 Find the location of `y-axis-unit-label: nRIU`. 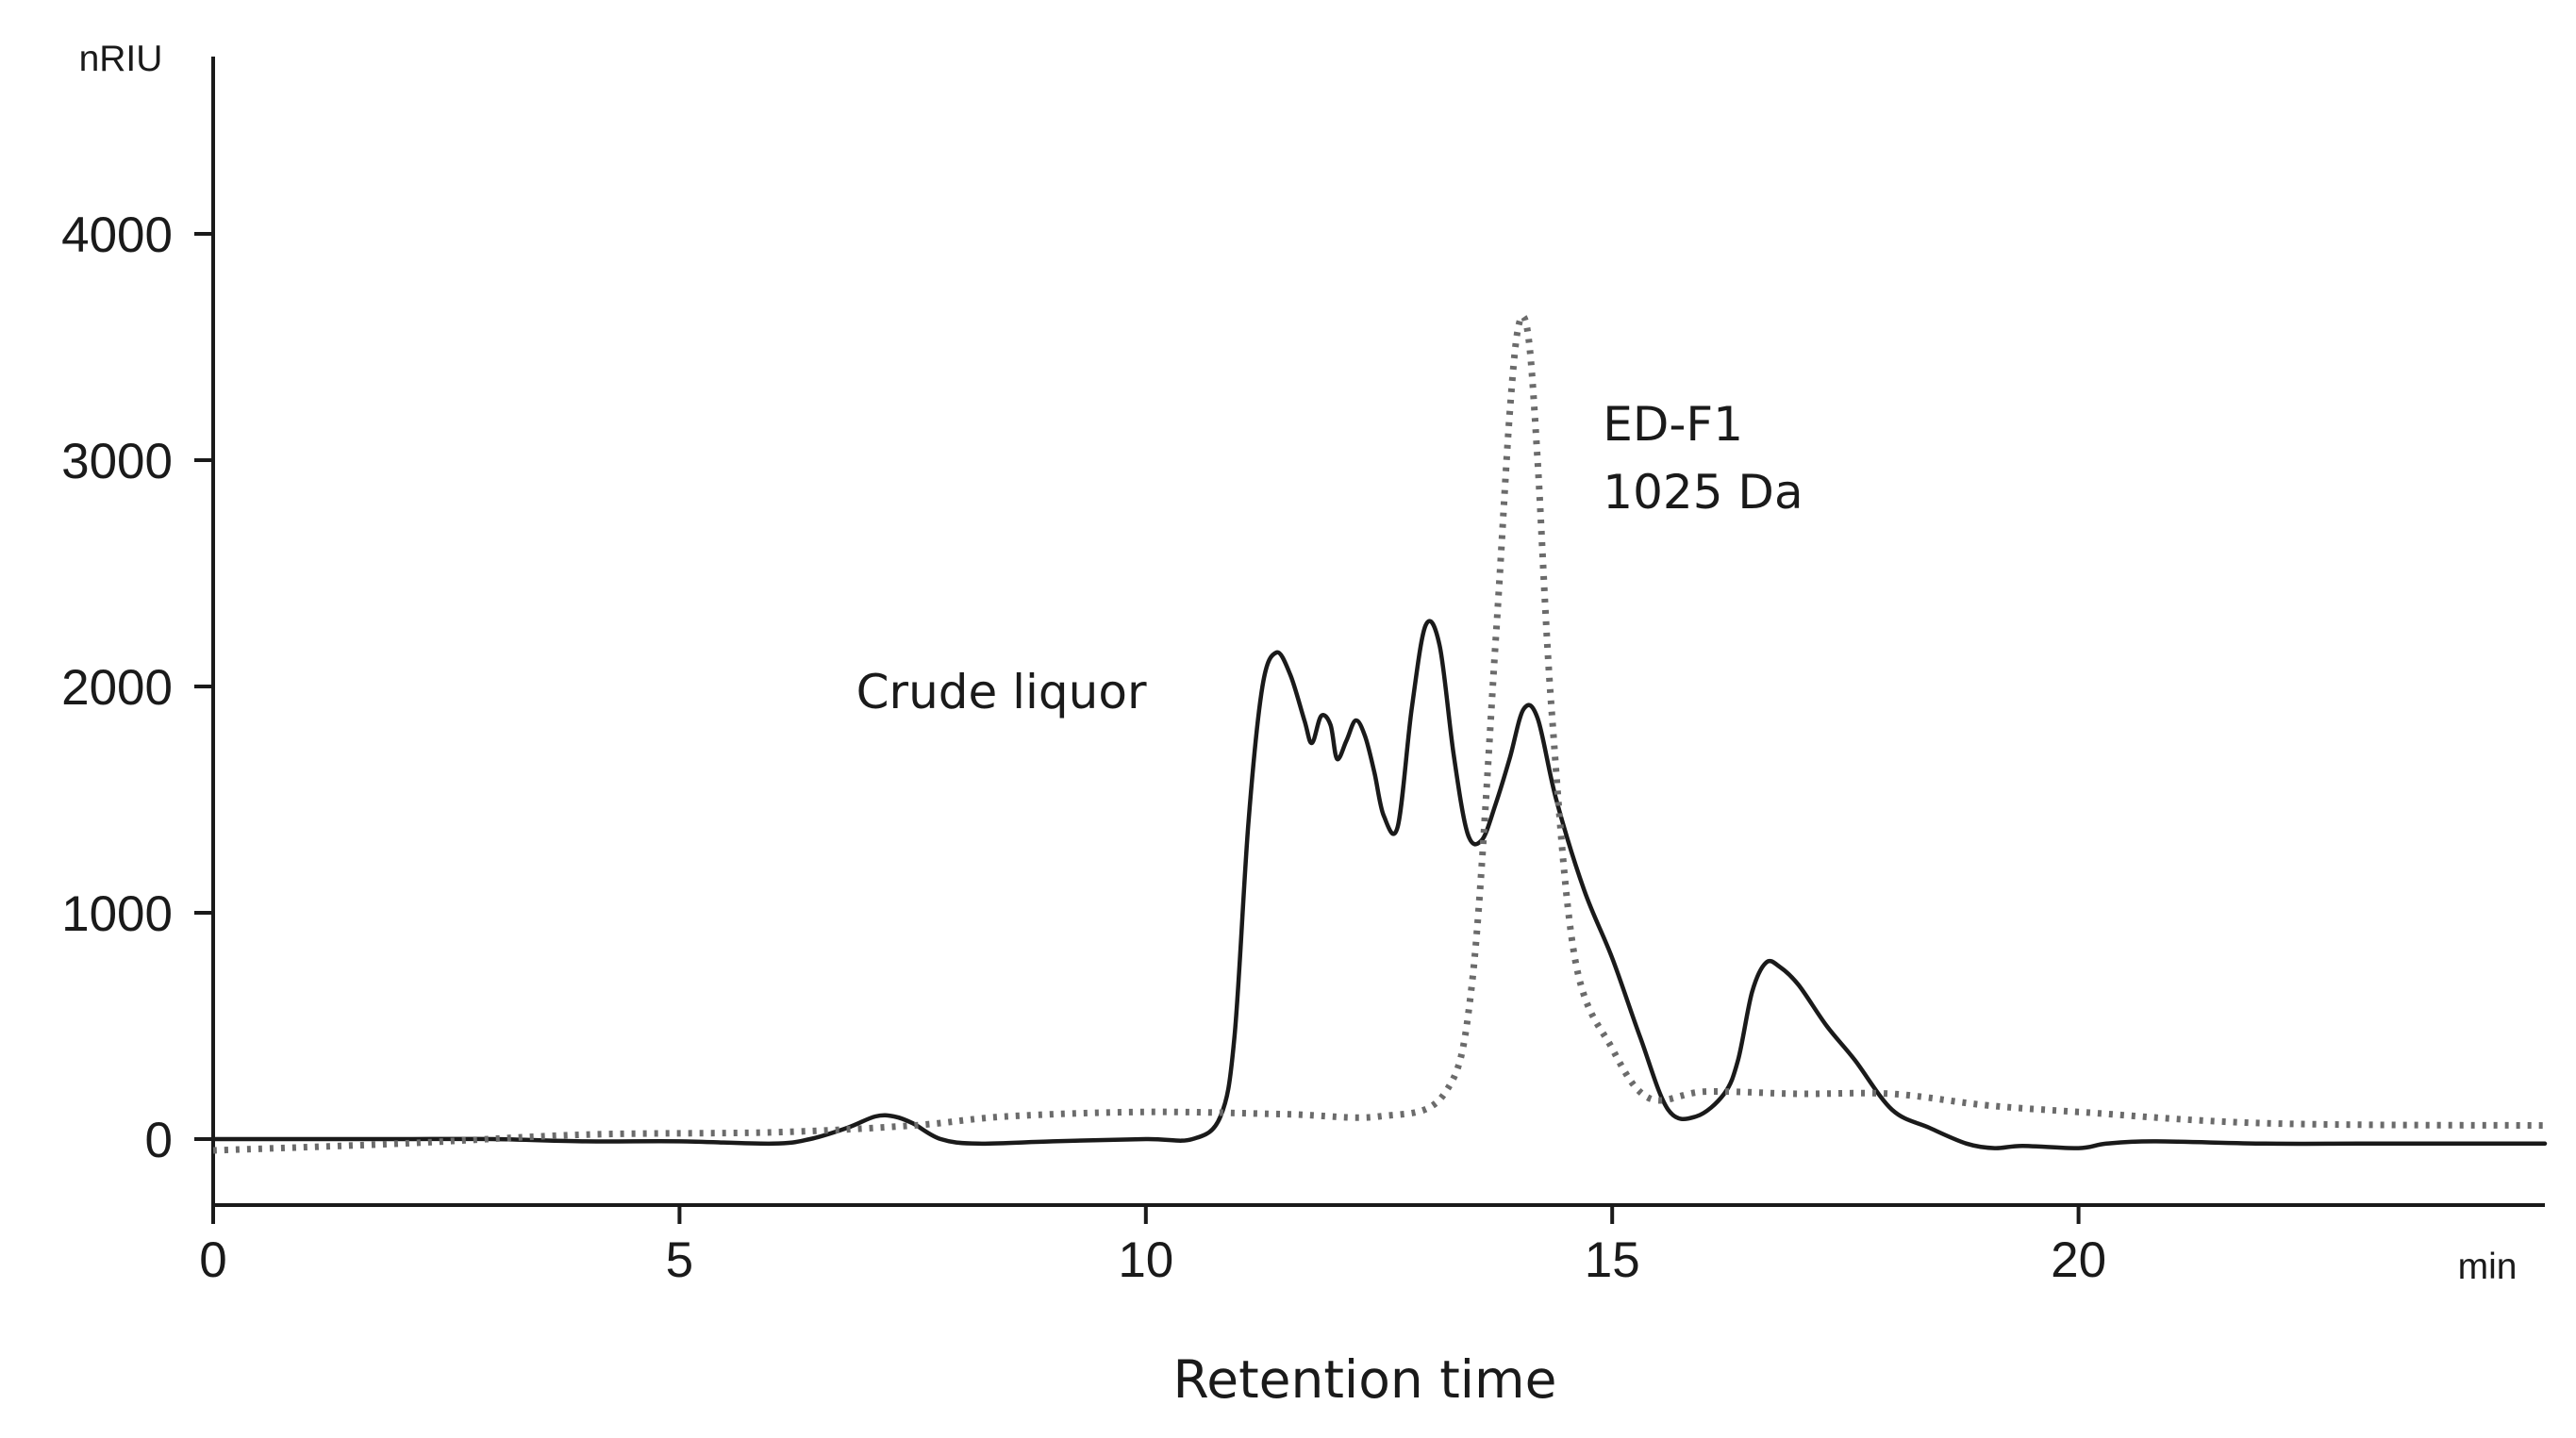

y-axis-unit-label: nRIU is located at coordinates (121, 59).